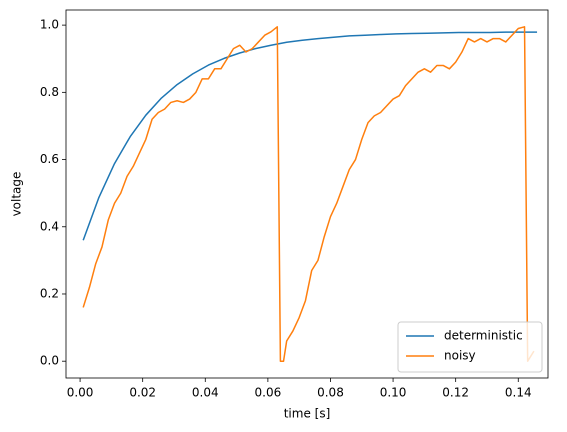  What do you see at coordinates (205, 393) in the screenshot?
I see `x-tick-label: 0.04` at bounding box center [205, 393].